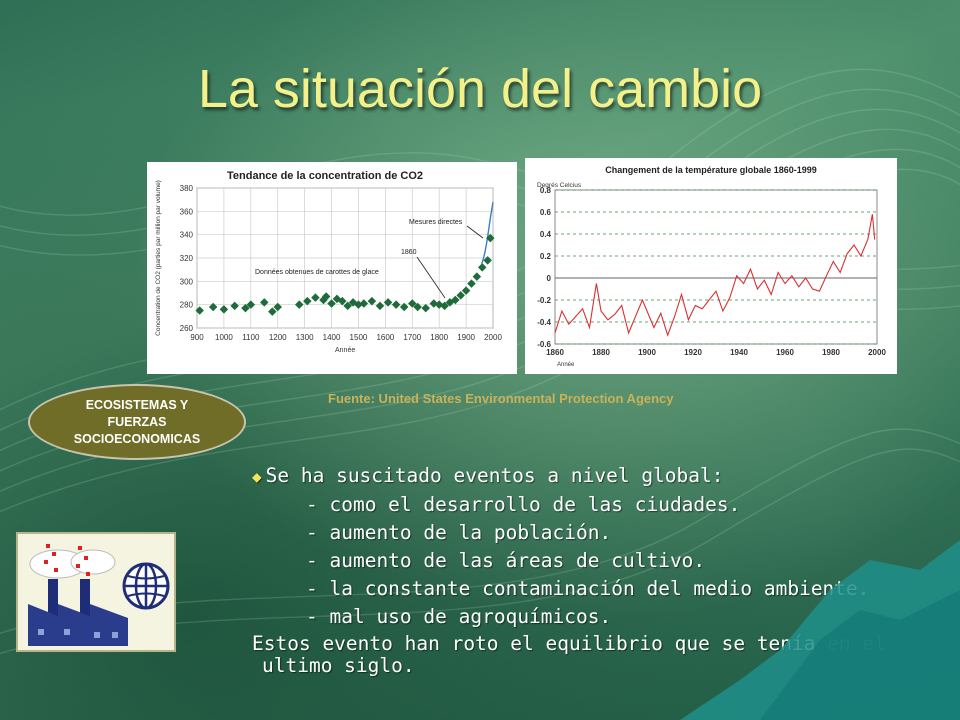 The width and height of the screenshot is (960, 720). Describe the element at coordinates (566, 365) in the screenshot. I see `x-axis-label: Année` at that location.